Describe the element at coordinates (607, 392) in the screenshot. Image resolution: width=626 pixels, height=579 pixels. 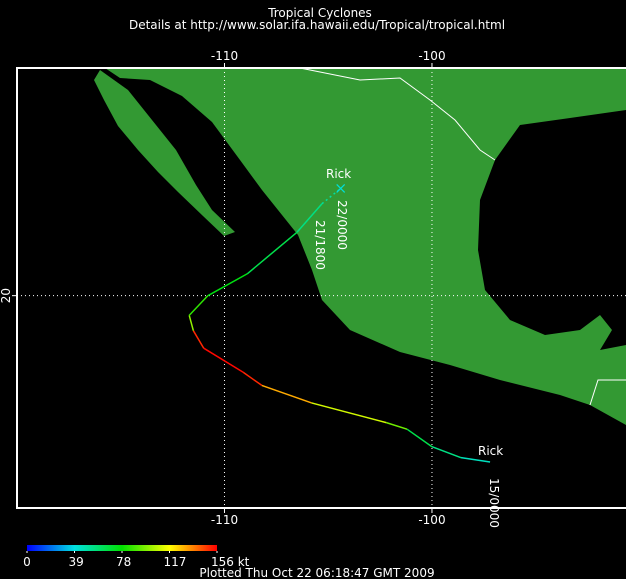
I see `guatemala-border` at that location.